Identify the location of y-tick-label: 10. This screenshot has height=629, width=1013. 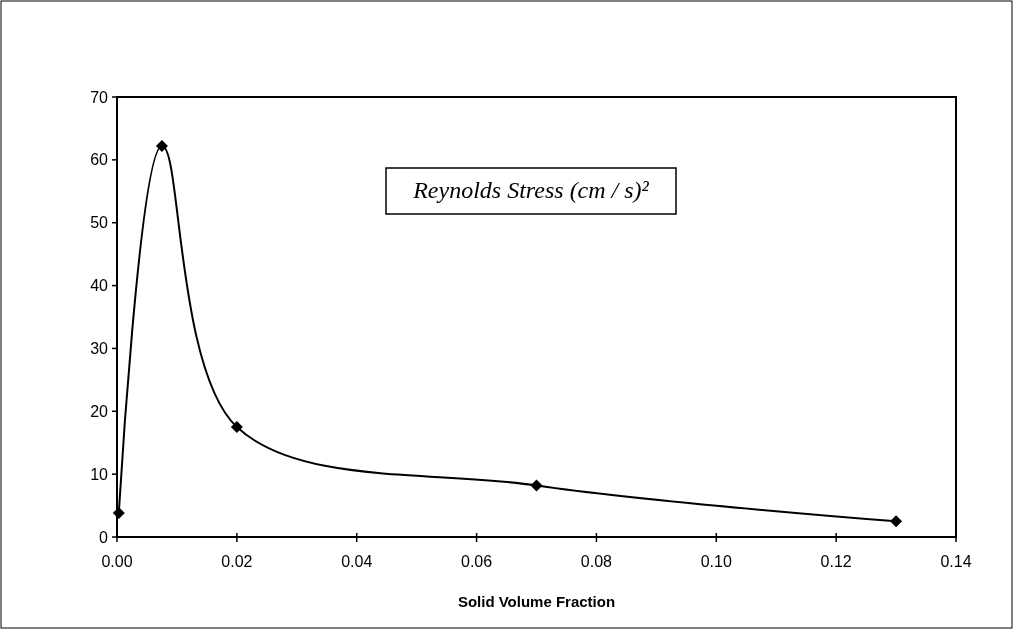
(99, 474).